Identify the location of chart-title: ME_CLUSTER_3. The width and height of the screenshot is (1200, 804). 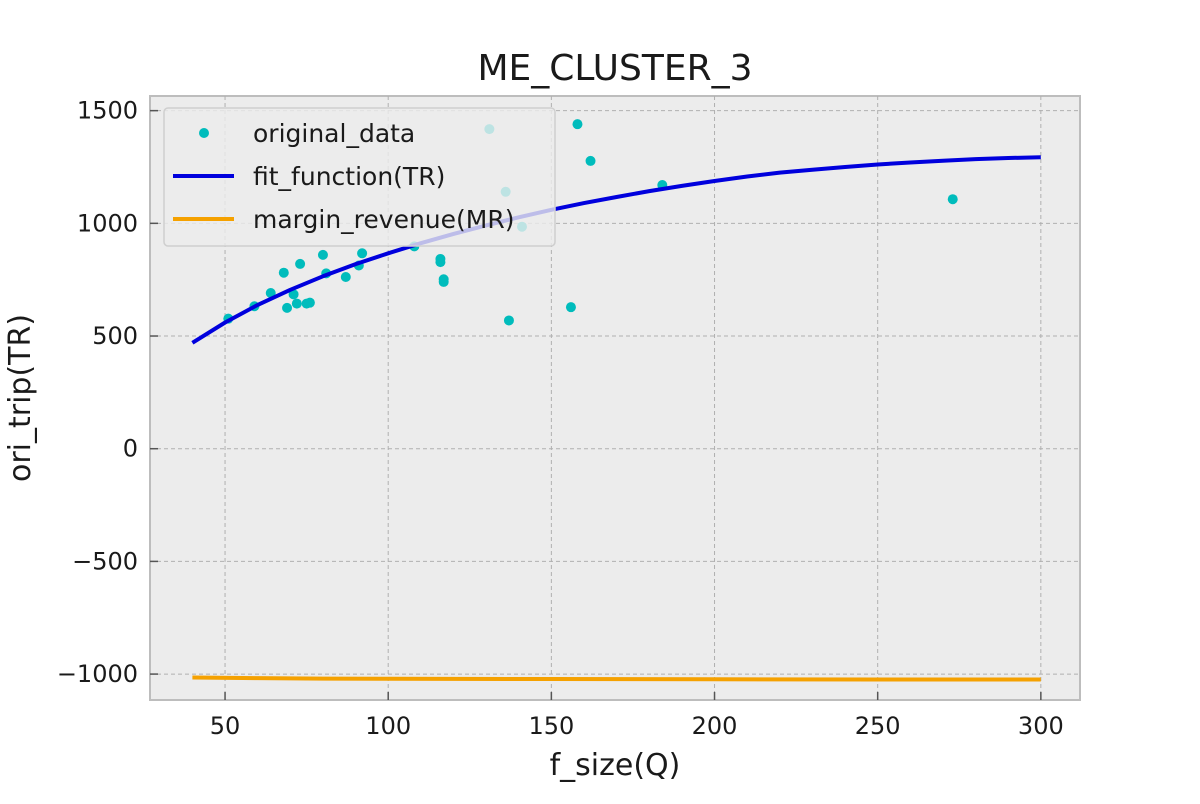
(614, 68).